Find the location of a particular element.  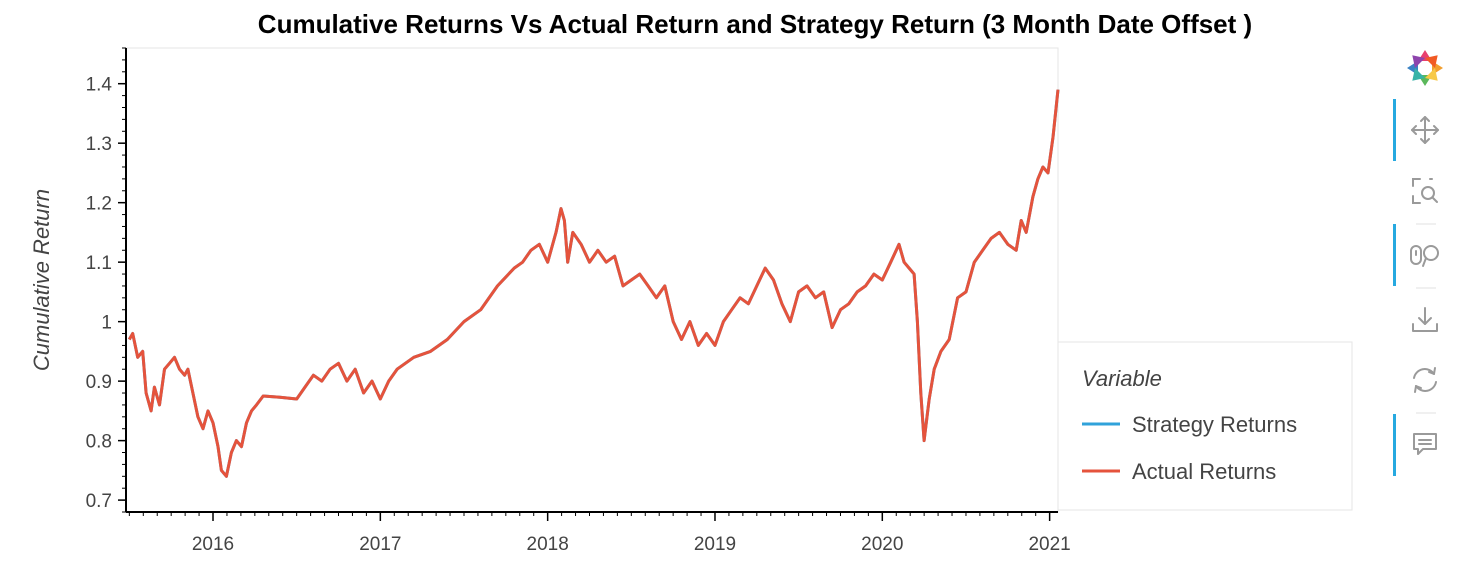

legend-label-actual-returns: Actual Returns is located at coordinates (1204, 471).